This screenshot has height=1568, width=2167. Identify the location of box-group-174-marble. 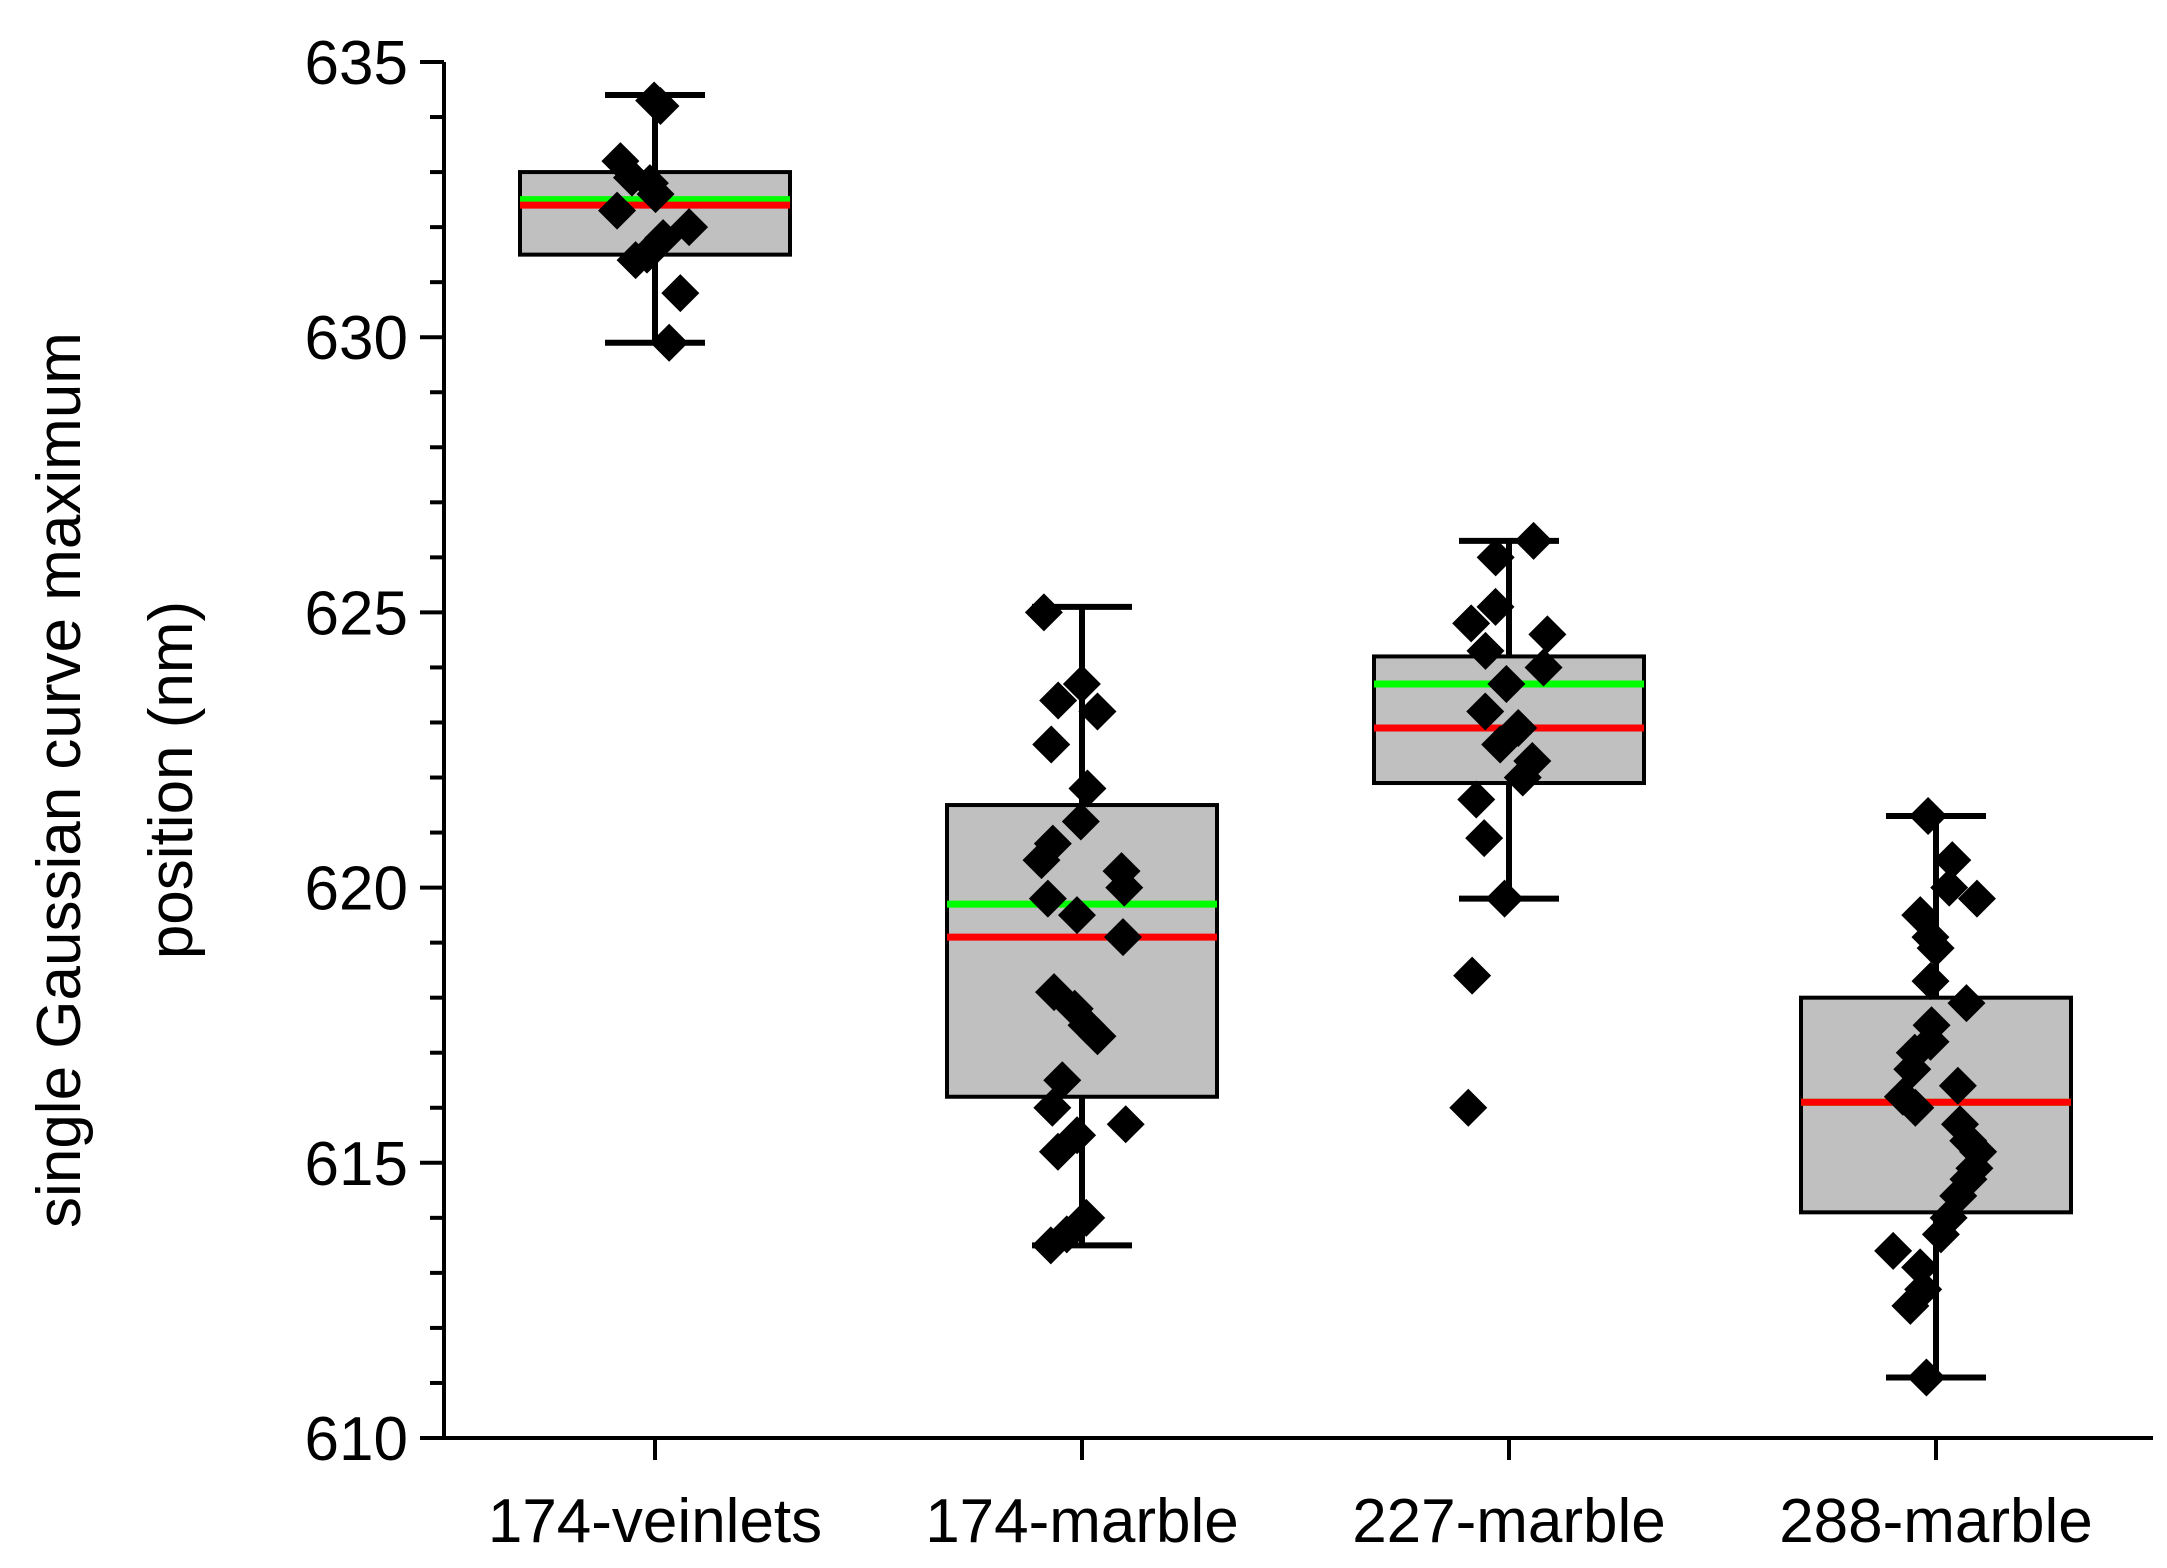
(1082, 929).